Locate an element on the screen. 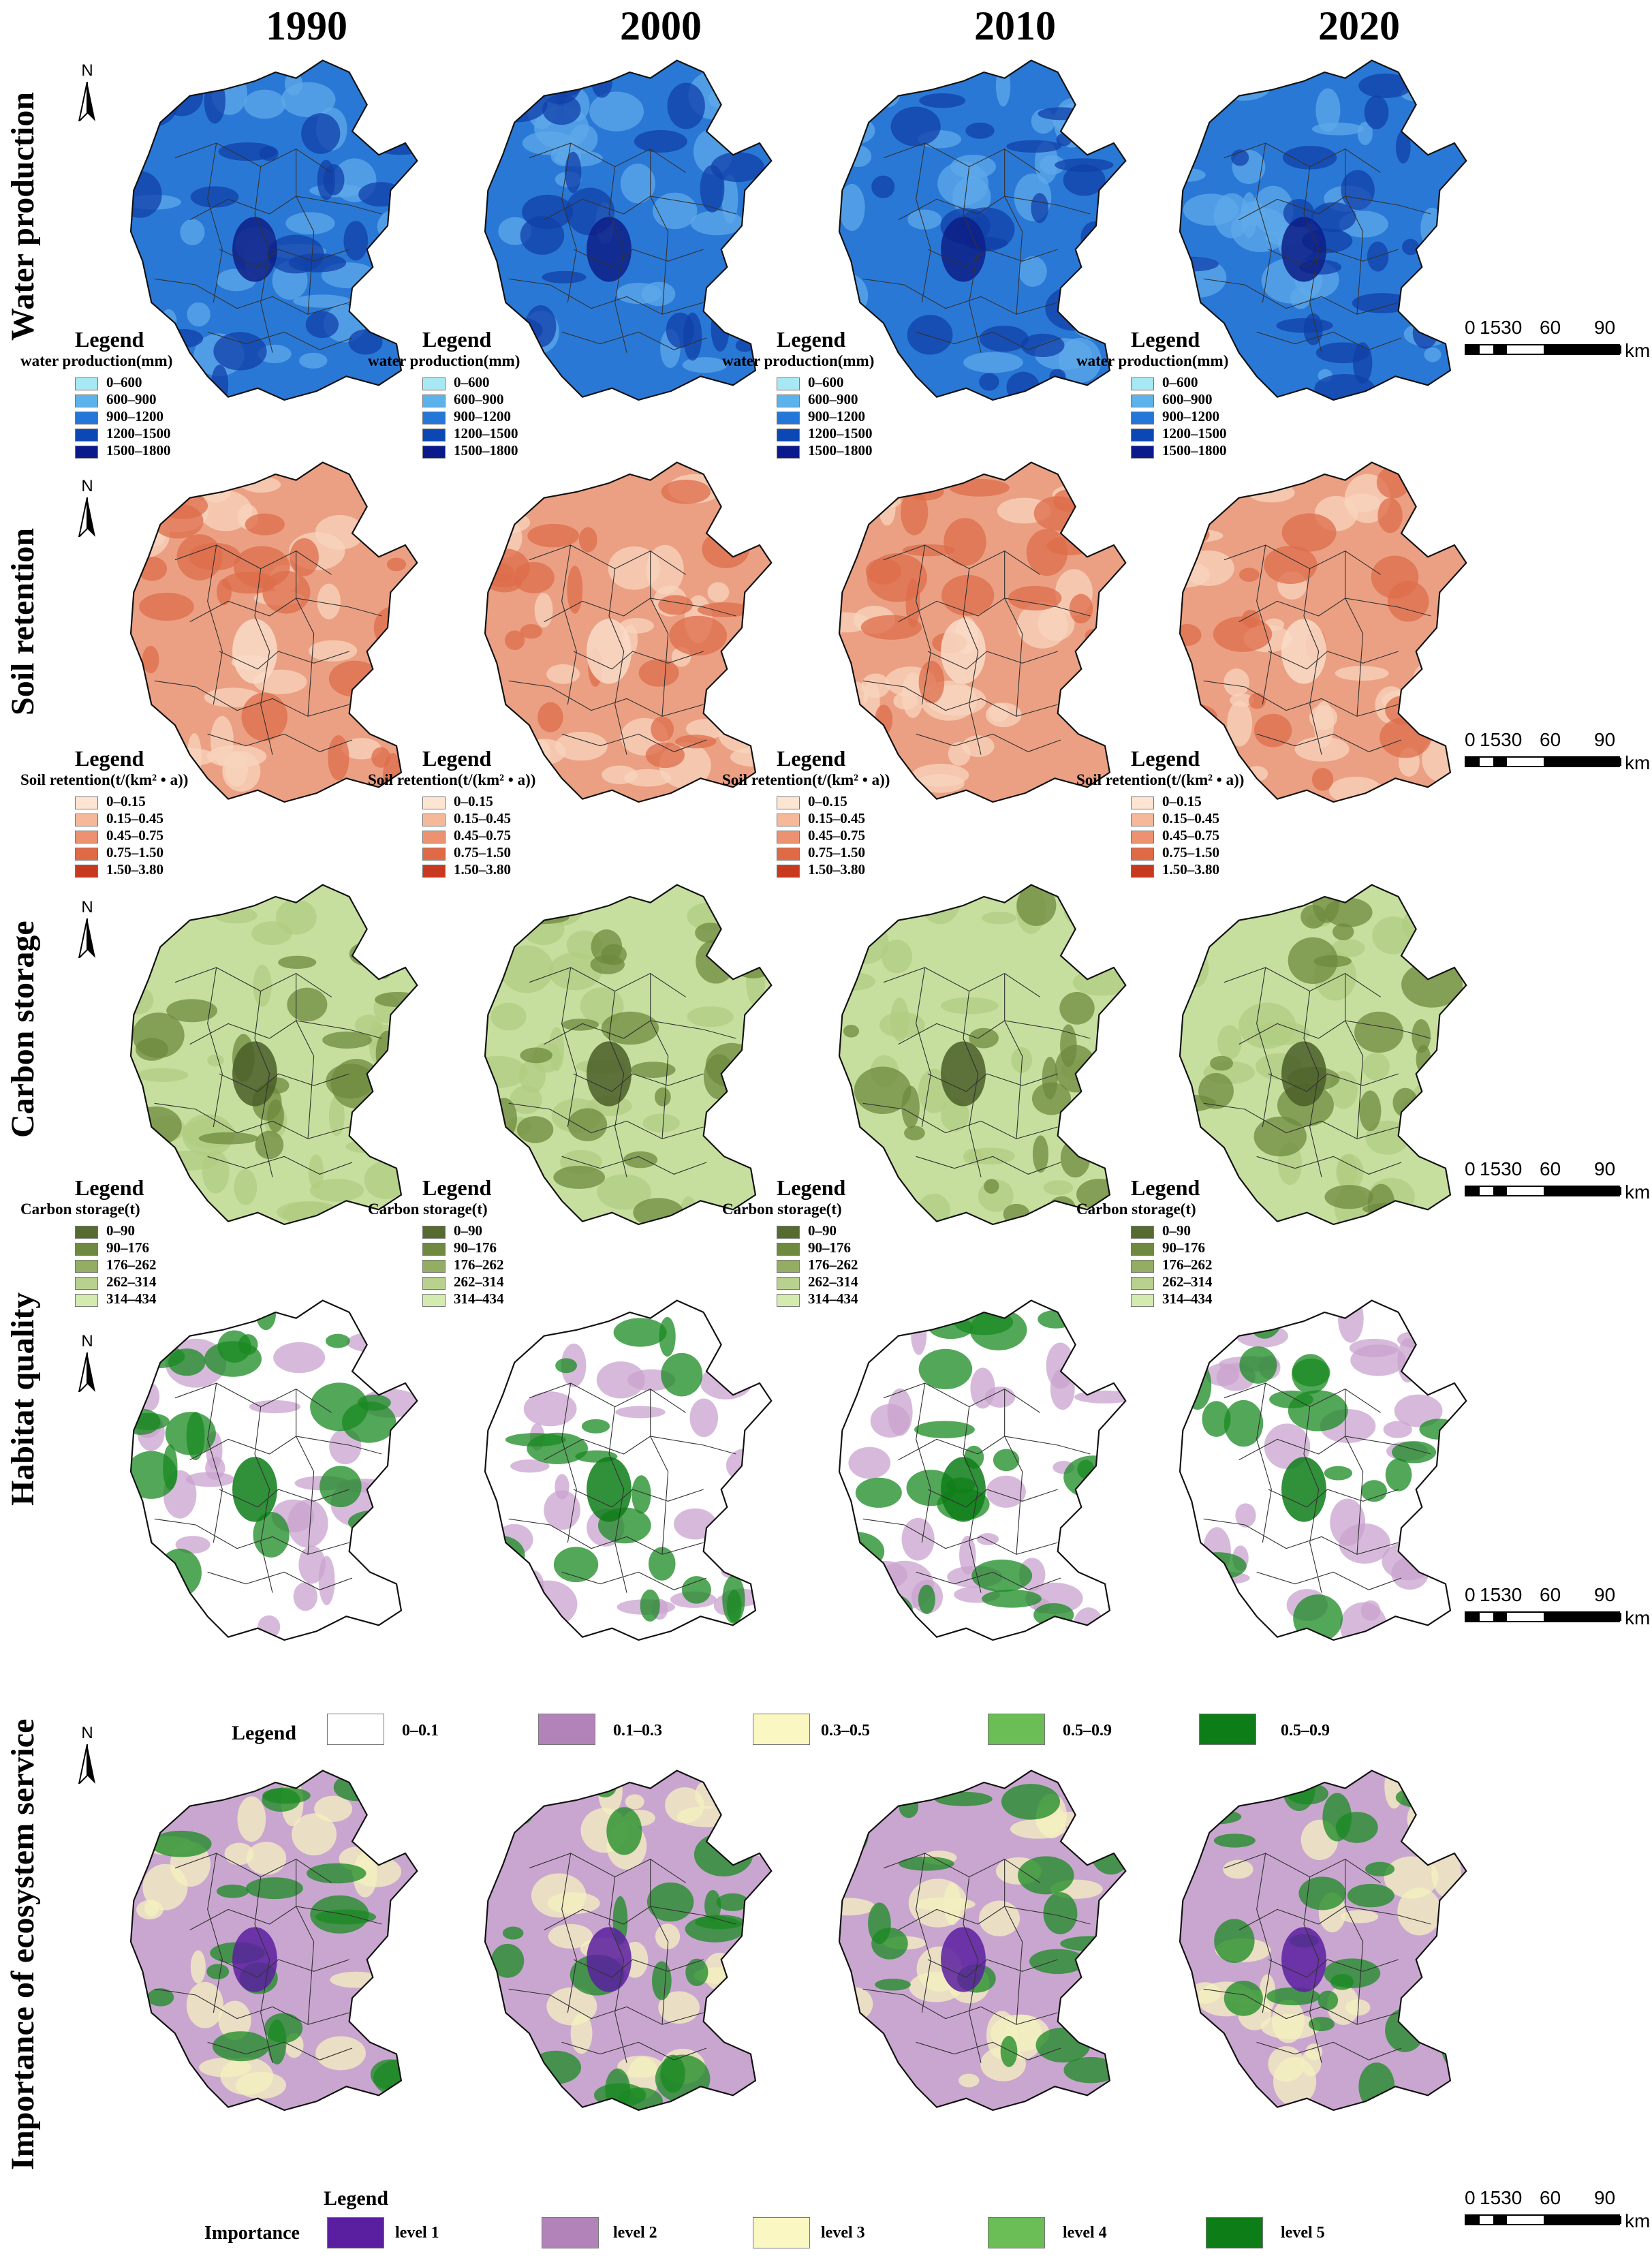 The image size is (1652, 2258). legend-item: 1.50–3.80 is located at coordinates (538, 869).